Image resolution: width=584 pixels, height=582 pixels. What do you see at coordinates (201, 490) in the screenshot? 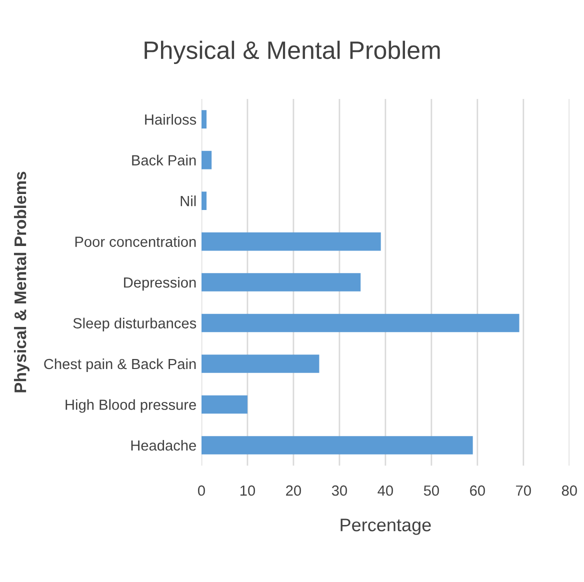
I see `x-tick-label: 0` at bounding box center [201, 490].